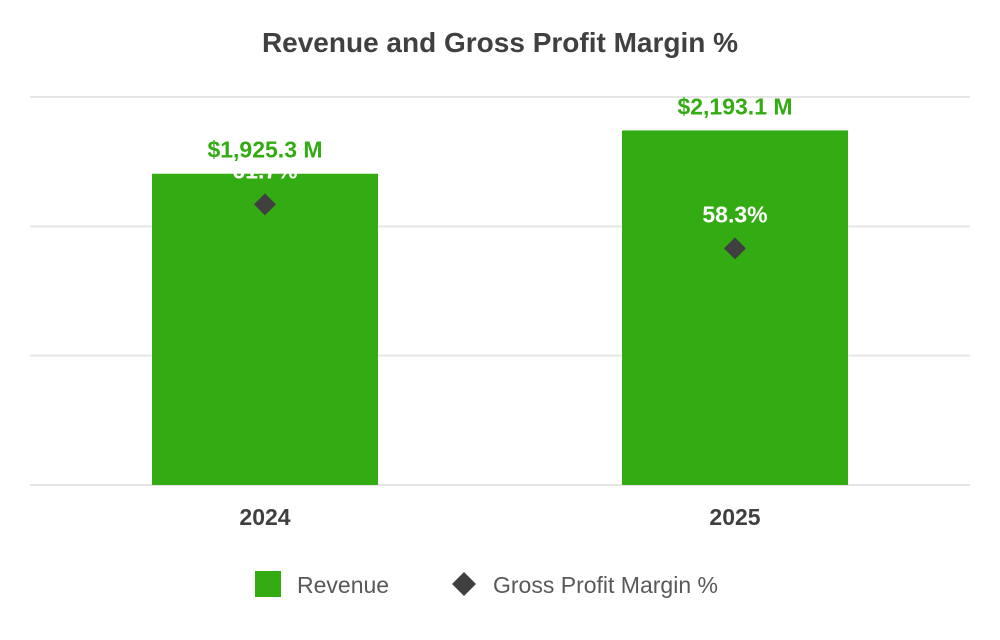  What do you see at coordinates (264, 517) in the screenshot?
I see `category-label: 2024` at bounding box center [264, 517].